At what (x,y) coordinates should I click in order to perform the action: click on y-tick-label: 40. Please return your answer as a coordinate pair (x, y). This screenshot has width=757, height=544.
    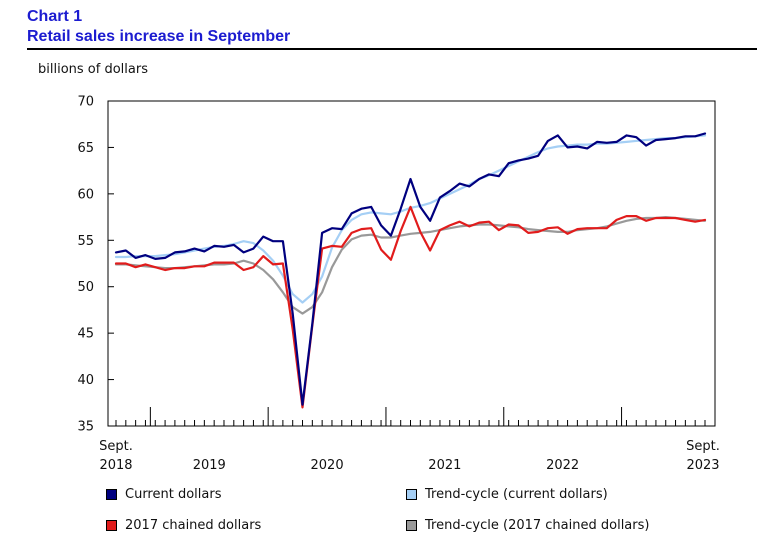
    Looking at the image, I should click on (85, 380).